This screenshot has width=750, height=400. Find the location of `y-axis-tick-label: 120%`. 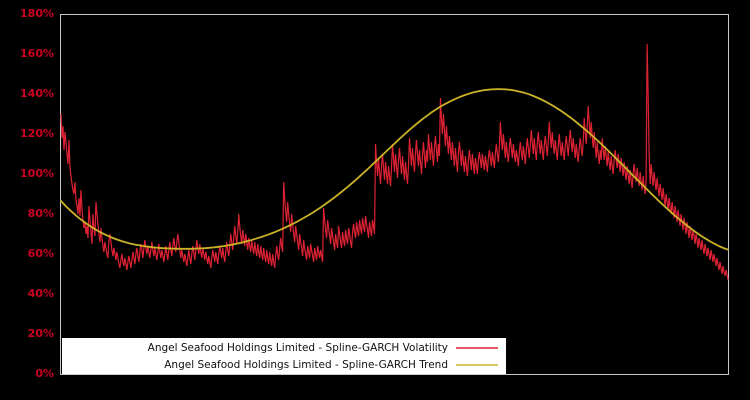

y-axis-tick-label: 120% is located at coordinates (37, 133).